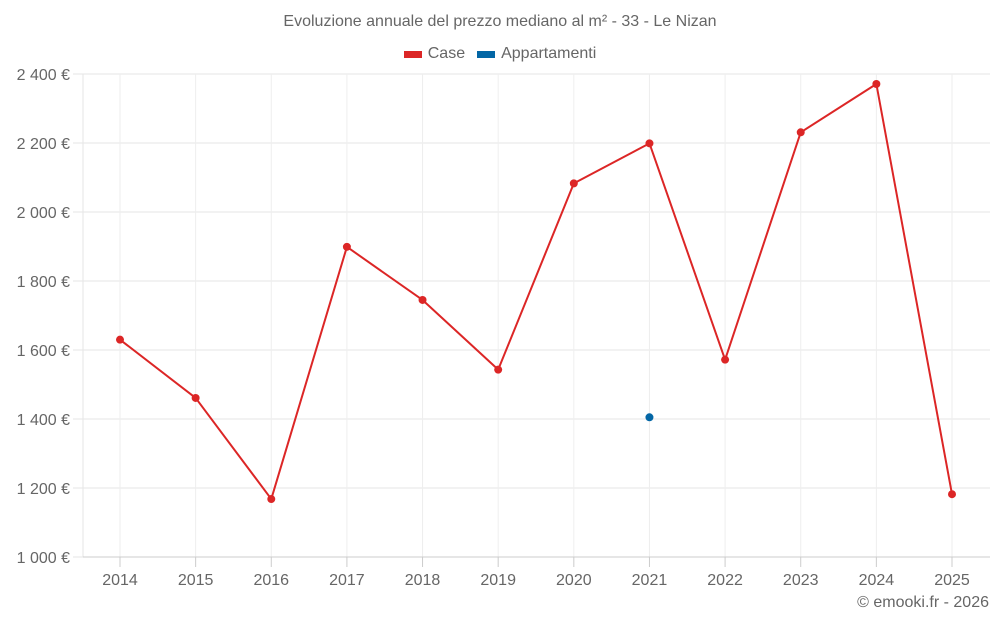 The height and width of the screenshot is (625, 1000). I want to click on legend-label-appartamenti: Appartamenti, so click(549, 53).